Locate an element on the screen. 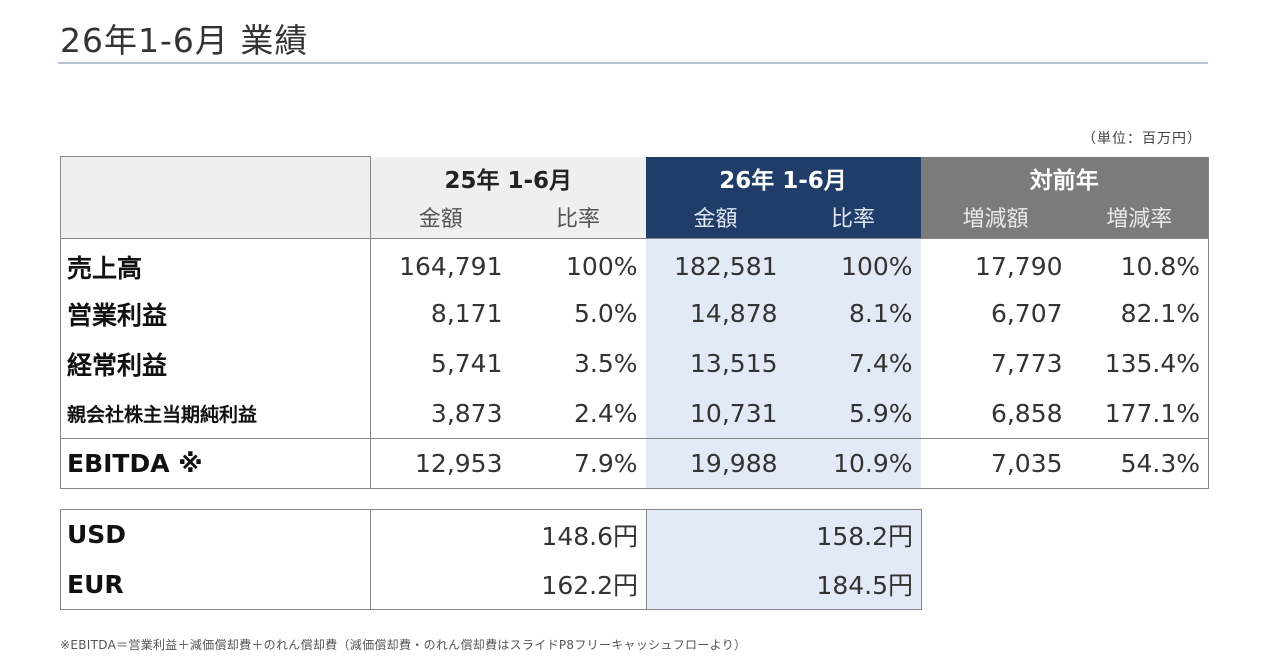 The width and height of the screenshot is (1280, 670). cur-amount: 14,878 is located at coordinates (715, 313).